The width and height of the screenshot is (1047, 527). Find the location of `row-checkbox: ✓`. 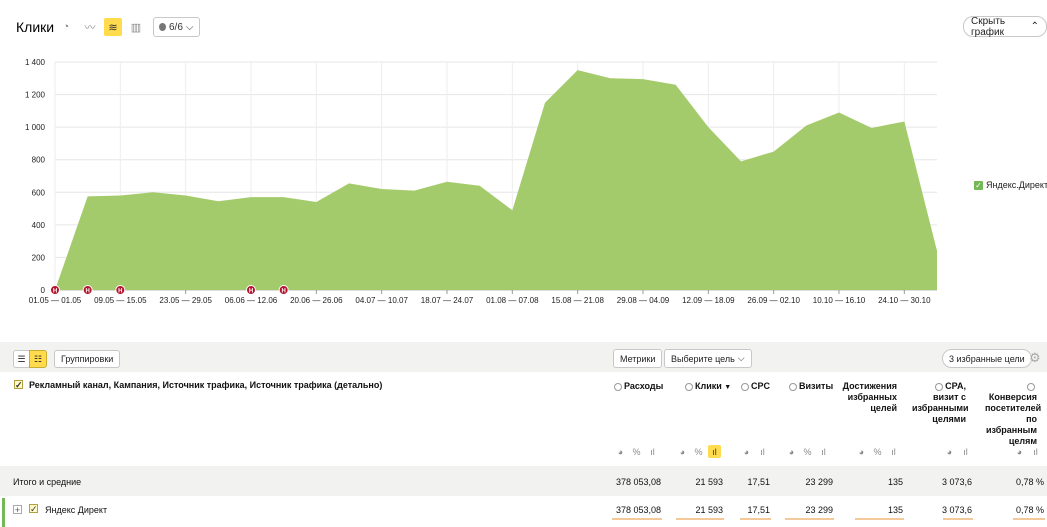

row-checkbox: ✓ is located at coordinates (33, 509).